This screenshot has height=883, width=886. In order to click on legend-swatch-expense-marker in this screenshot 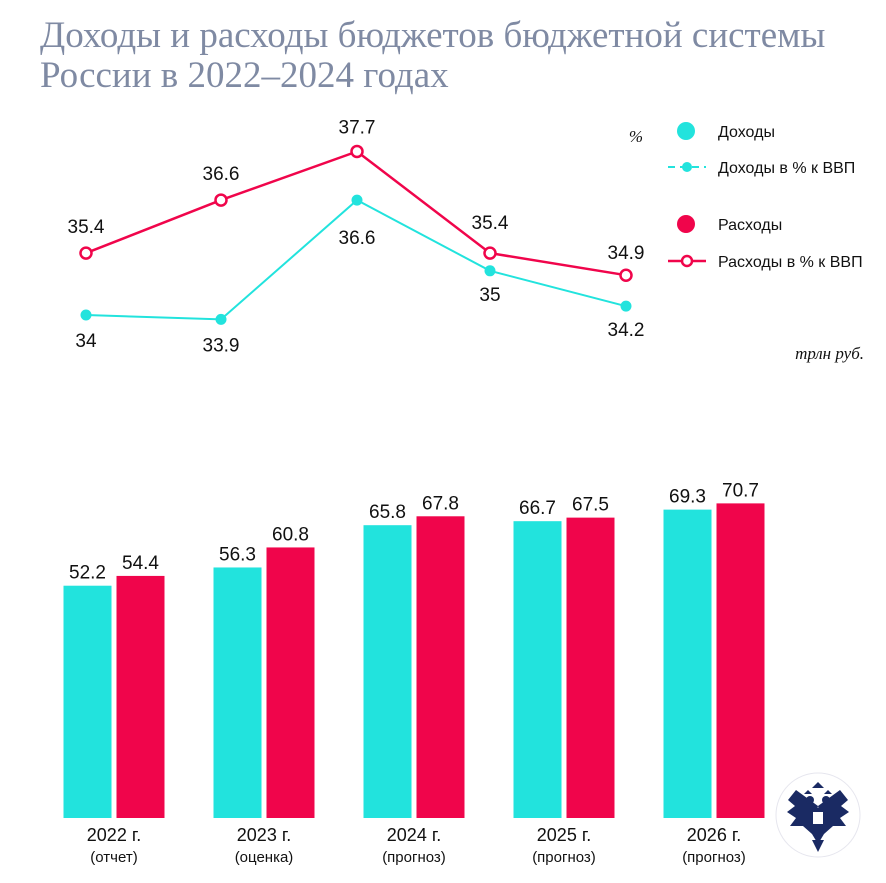, I will do `click(687, 261)`.